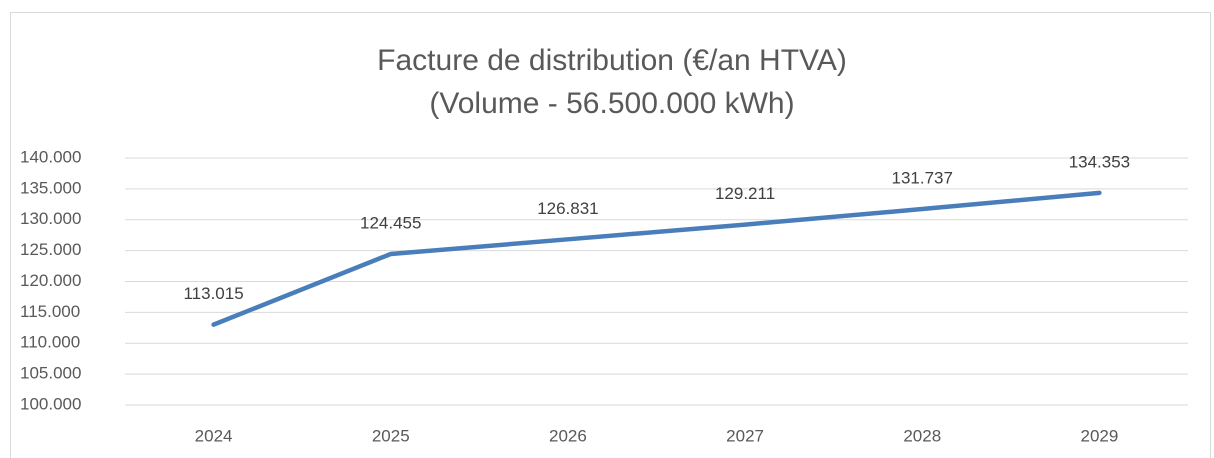 The height and width of the screenshot is (458, 1214). Describe the element at coordinates (214, 435) in the screenshot. I see `x-tick-label: 2024` at that location.